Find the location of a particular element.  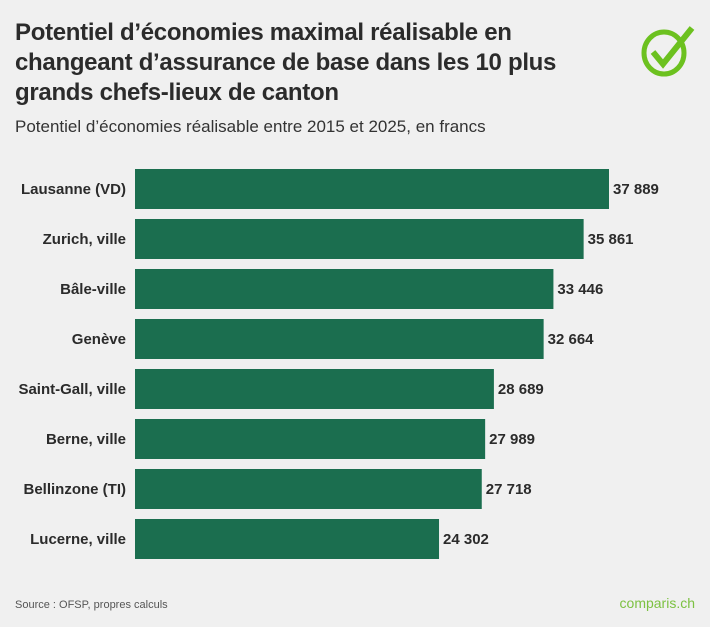

green-checkmark-circle-icon is located at coordinates (668, 51).